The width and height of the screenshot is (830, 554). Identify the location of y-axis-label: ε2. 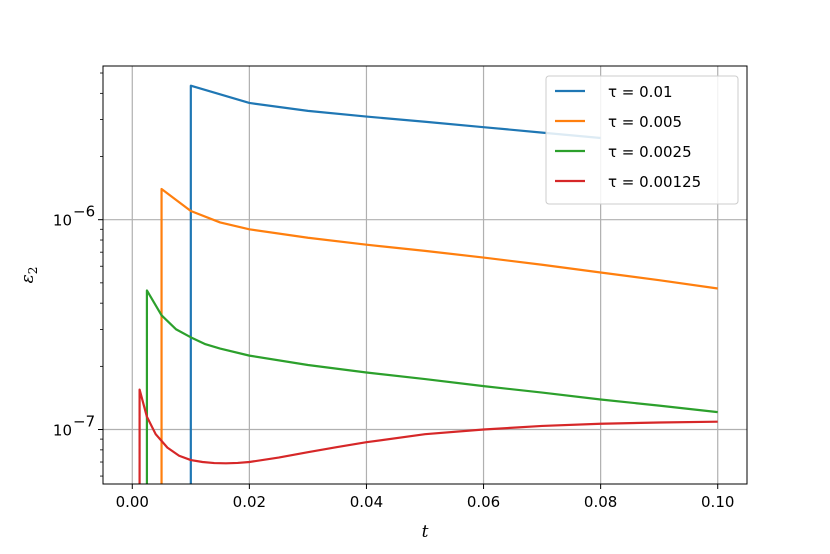
(29, 275).